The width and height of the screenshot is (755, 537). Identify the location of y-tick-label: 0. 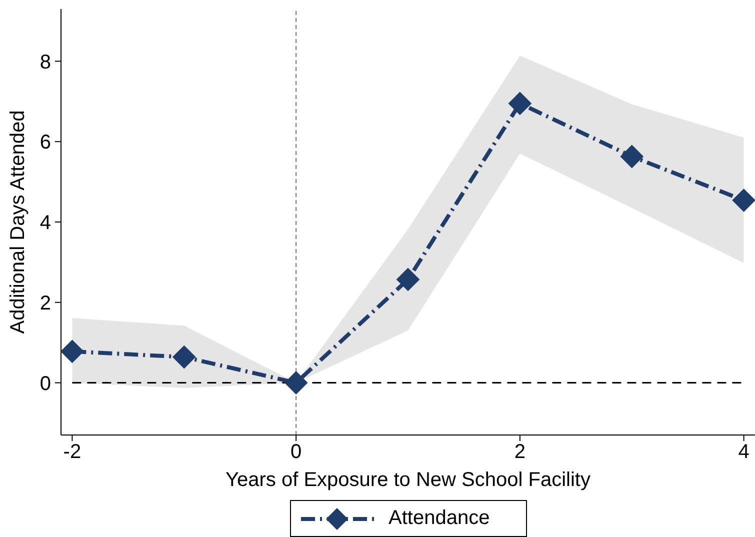
(45, 383).